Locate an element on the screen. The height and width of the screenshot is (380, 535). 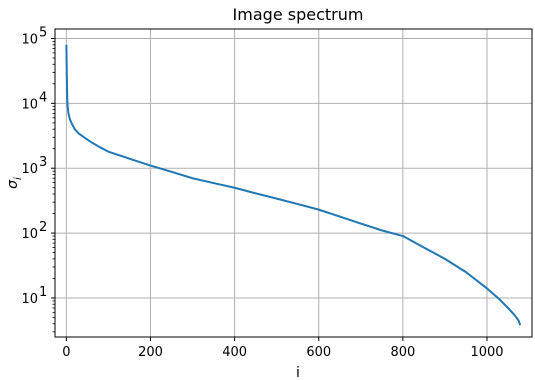
y-axis-label-sigma: σ is located at coordinates (13, 184).